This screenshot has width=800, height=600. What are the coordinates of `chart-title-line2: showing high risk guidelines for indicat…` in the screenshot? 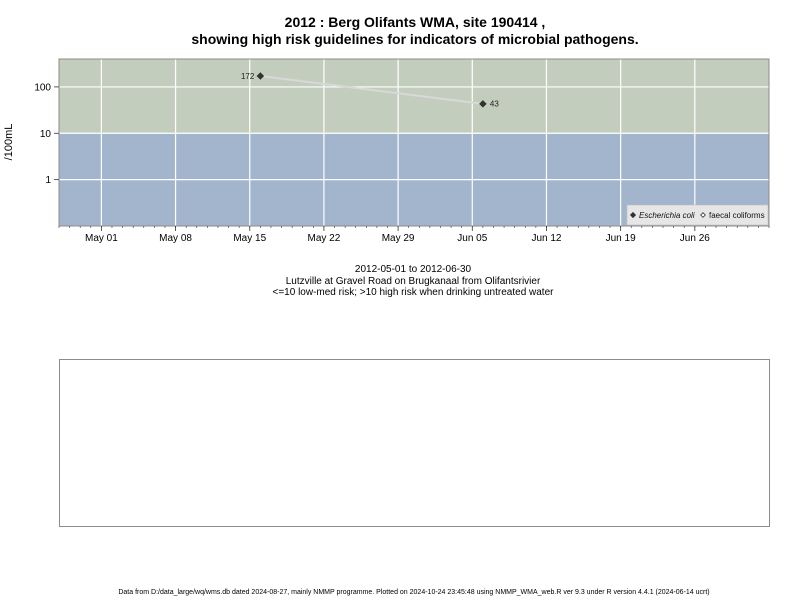 It's located at (415, 39).